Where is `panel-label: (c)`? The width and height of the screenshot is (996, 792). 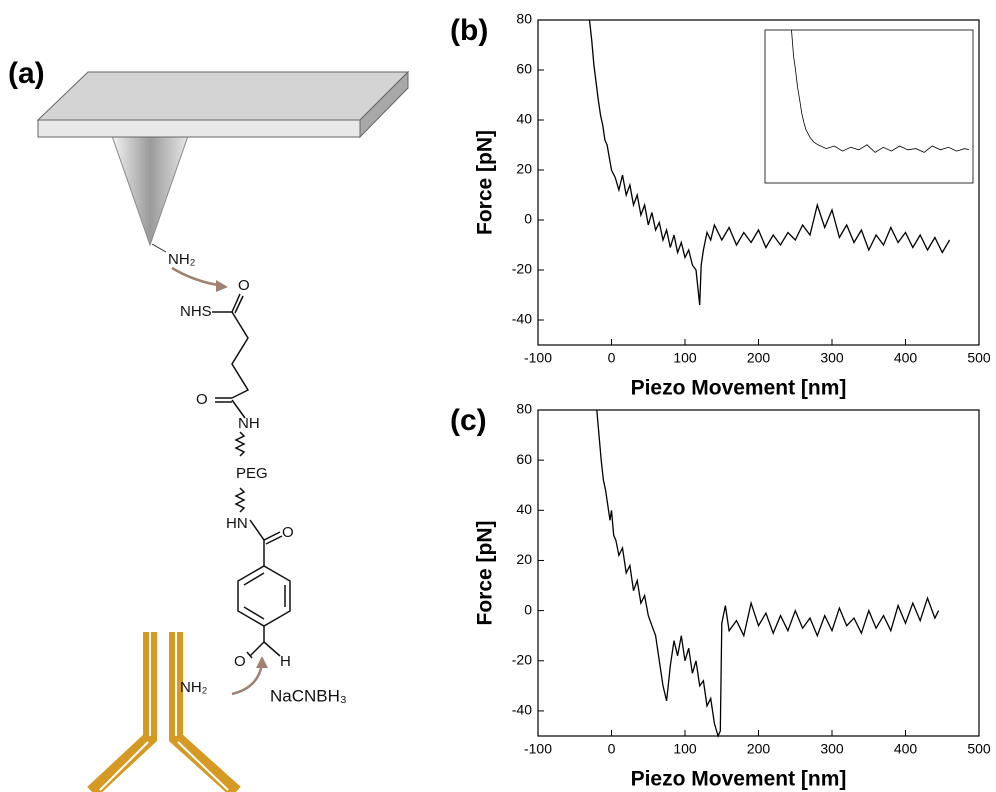
panel-label: (c) is located at coordinates (468, 420).